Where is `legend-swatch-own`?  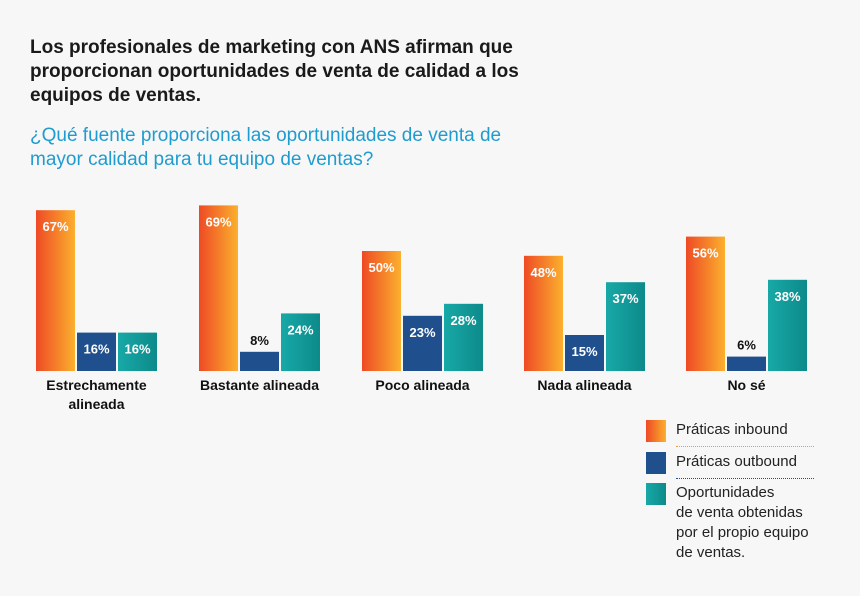 legend-swatch-own is located at coordinates (656, 494).